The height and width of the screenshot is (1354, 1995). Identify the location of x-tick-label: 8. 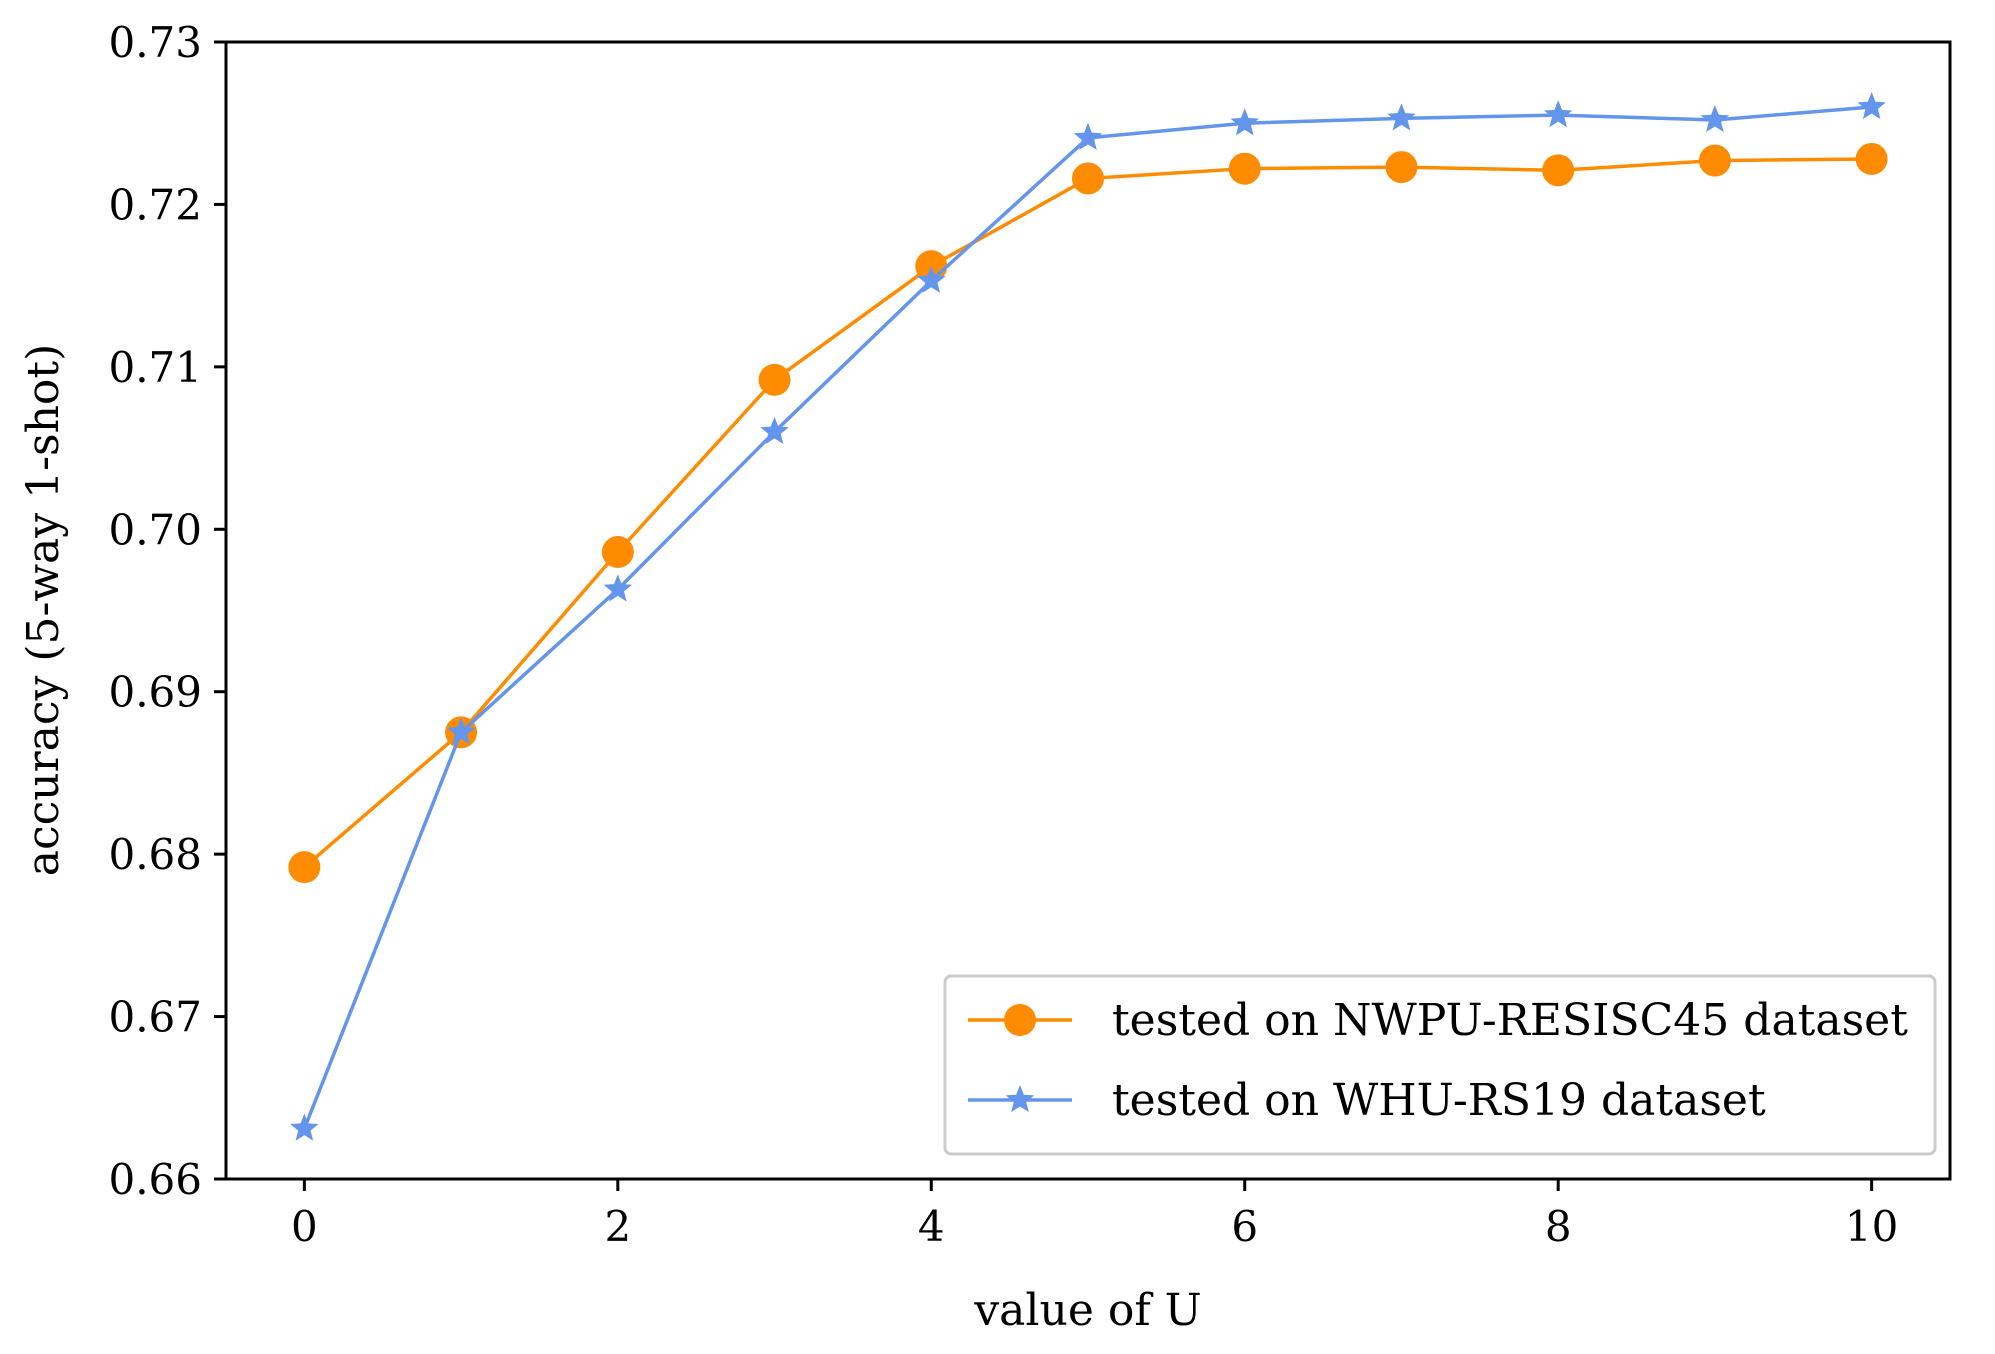
(1558, 1226).